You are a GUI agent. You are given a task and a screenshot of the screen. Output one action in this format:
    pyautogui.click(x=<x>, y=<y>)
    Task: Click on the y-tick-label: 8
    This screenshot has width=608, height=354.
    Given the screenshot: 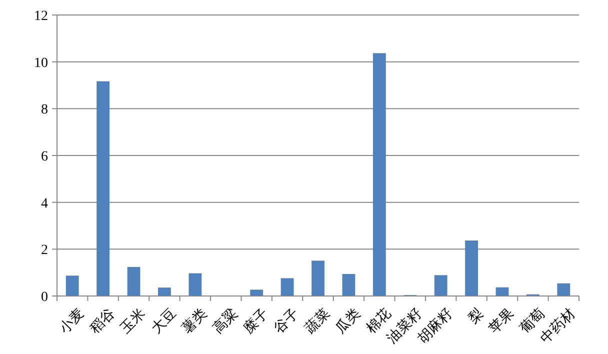 What is the action you would take?
    pyautogui.click(x=44, y=110)
    